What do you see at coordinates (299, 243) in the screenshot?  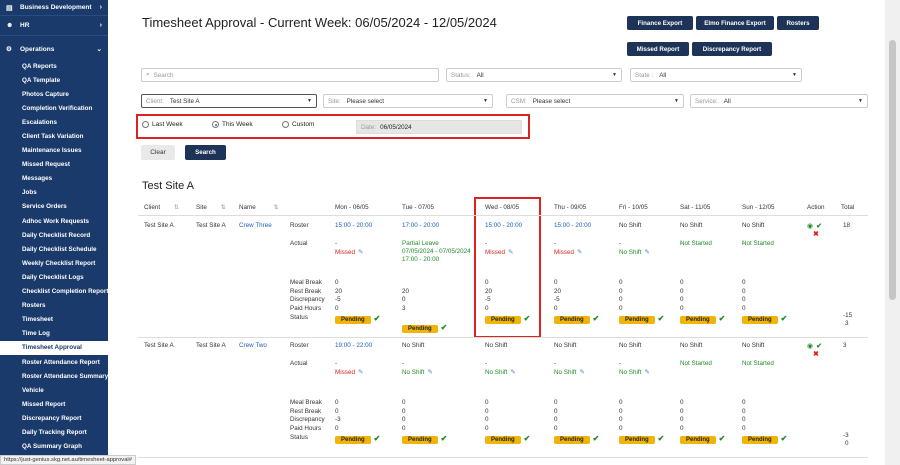 I see `row-label-actual: Actual` at bounding box center [299, 243].